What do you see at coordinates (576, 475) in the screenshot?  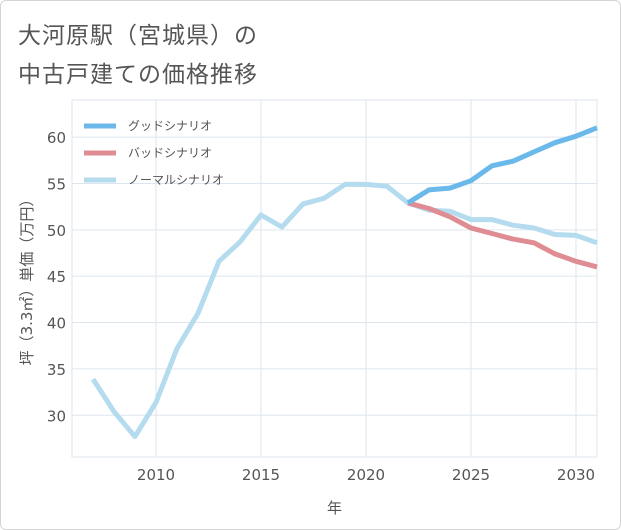 I see `x-tick-label: 2030` at bounding box center [576, 475].